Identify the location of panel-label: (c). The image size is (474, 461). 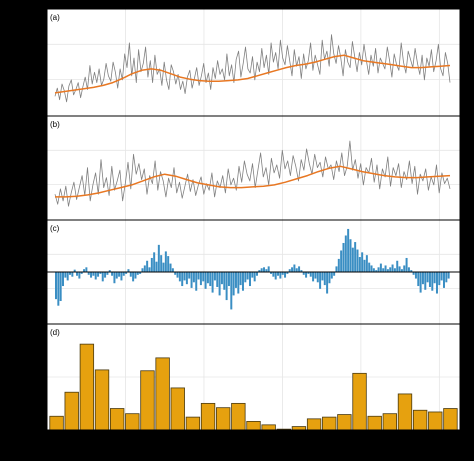
(55, 228).